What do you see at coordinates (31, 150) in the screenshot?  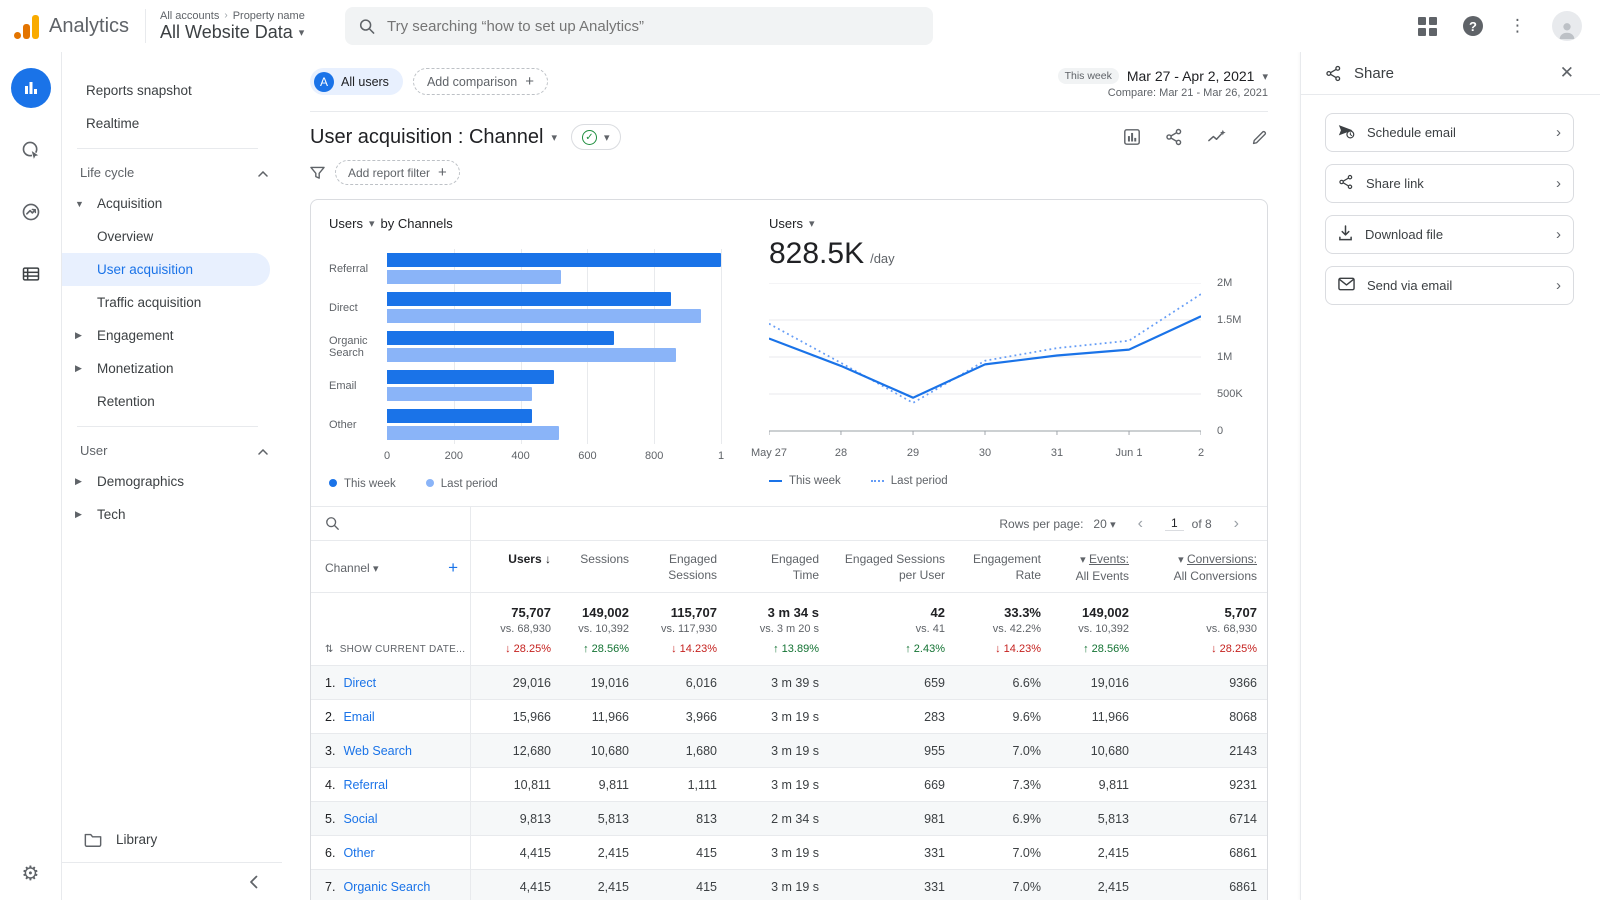 I see `explore-icon` at bounding box center [31, 150].